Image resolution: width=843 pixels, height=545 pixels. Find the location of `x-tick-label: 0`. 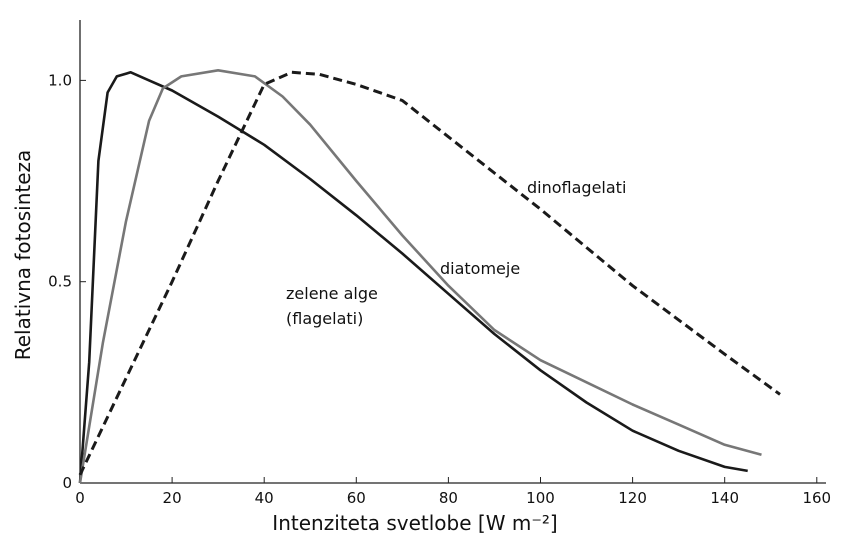

x-tick-label: 0 is located at coordinates (80, 498).